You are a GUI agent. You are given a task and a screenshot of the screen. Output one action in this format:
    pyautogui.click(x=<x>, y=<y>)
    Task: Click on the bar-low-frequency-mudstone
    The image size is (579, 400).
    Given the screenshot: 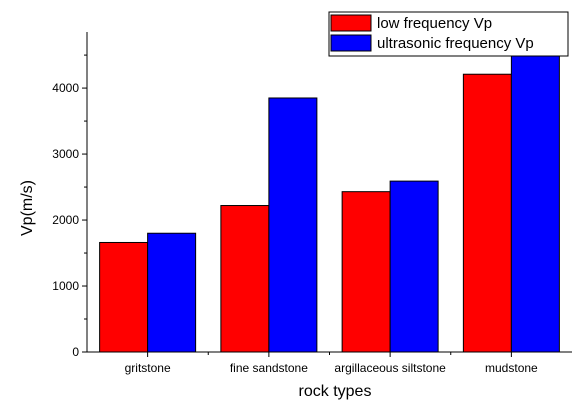 What is the action you would take?
    pyautogui.click(x=487, y=213)
    